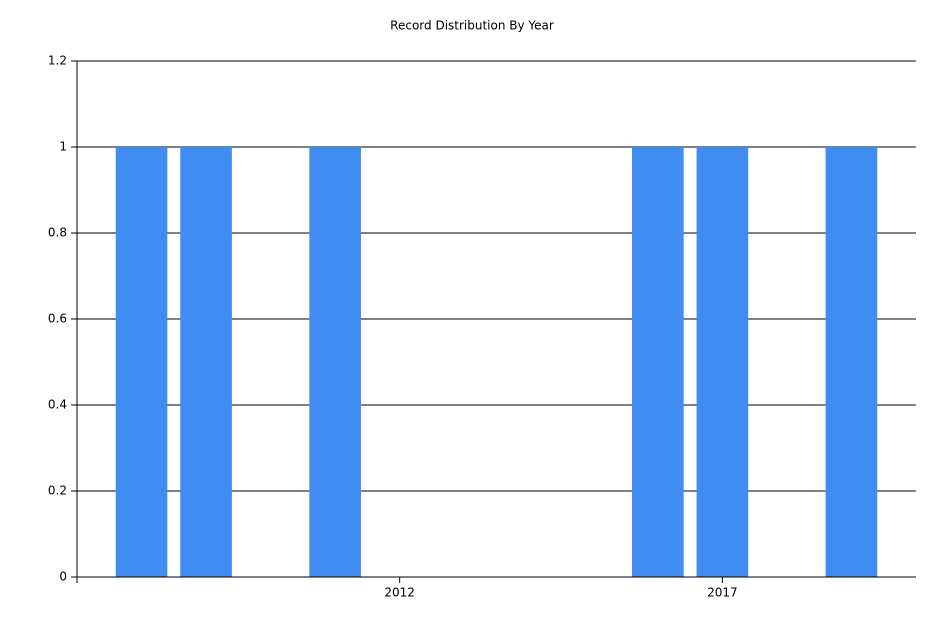  I want to click on x-tick-label: 2017, so click(722, 593).